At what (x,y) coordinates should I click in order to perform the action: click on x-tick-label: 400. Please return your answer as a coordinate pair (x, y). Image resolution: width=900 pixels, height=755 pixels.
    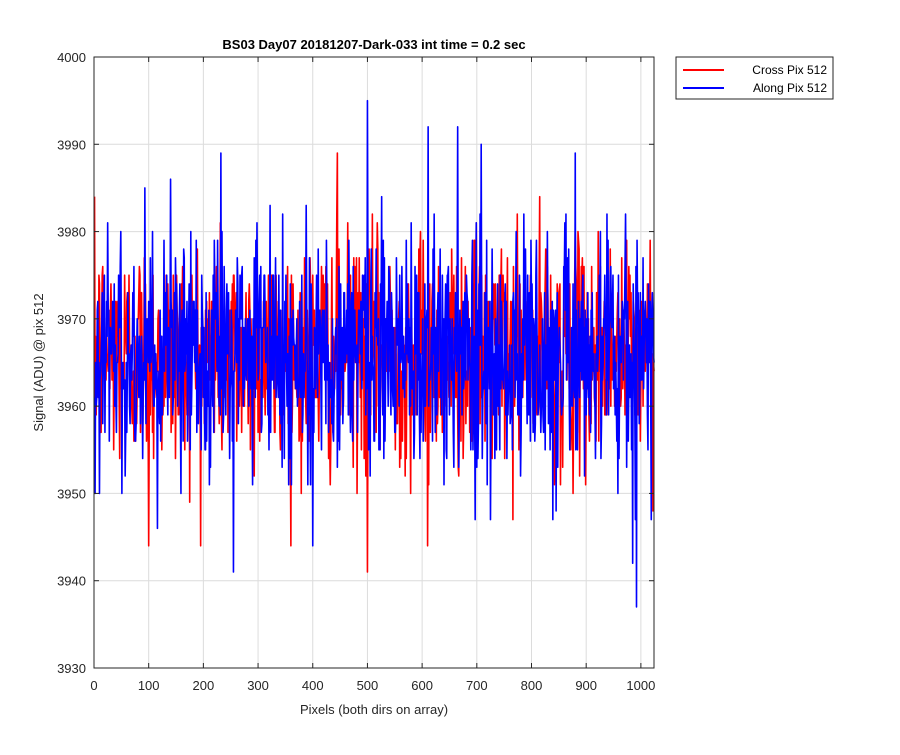
    Looking at the image, I should click on (313, 685).